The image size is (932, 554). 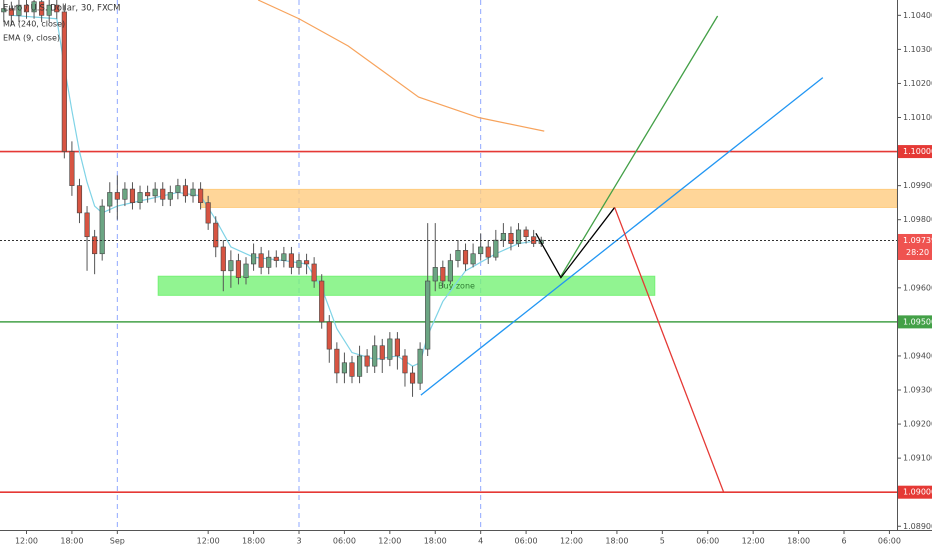 I want to click on current-price-label: 1.09739, so click(x=917, y=240).